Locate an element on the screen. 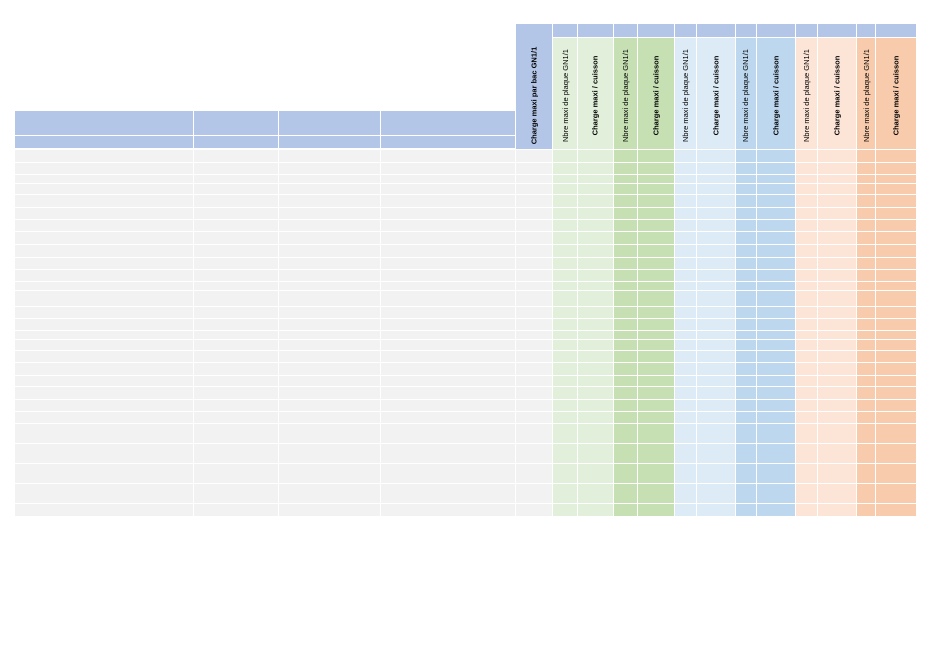 Image resolution: width=950 pixels, height=655 pixels. charge-bac-label: Charge maxi par bac GN1/1 is located at coordinates (534, 95).